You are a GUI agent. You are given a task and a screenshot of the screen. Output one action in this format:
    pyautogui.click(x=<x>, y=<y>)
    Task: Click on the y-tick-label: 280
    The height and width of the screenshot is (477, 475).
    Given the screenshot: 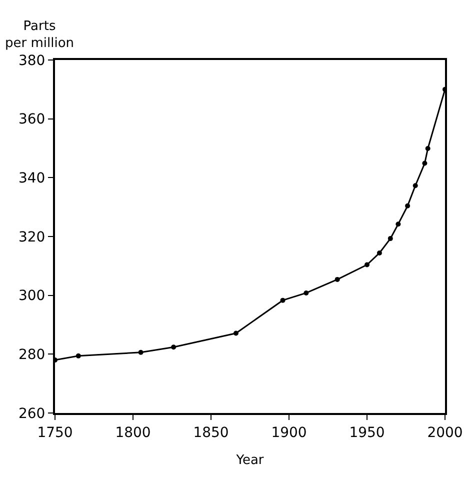 What is the action you would take?
    pyautogui.click(x=32, y=355)
    